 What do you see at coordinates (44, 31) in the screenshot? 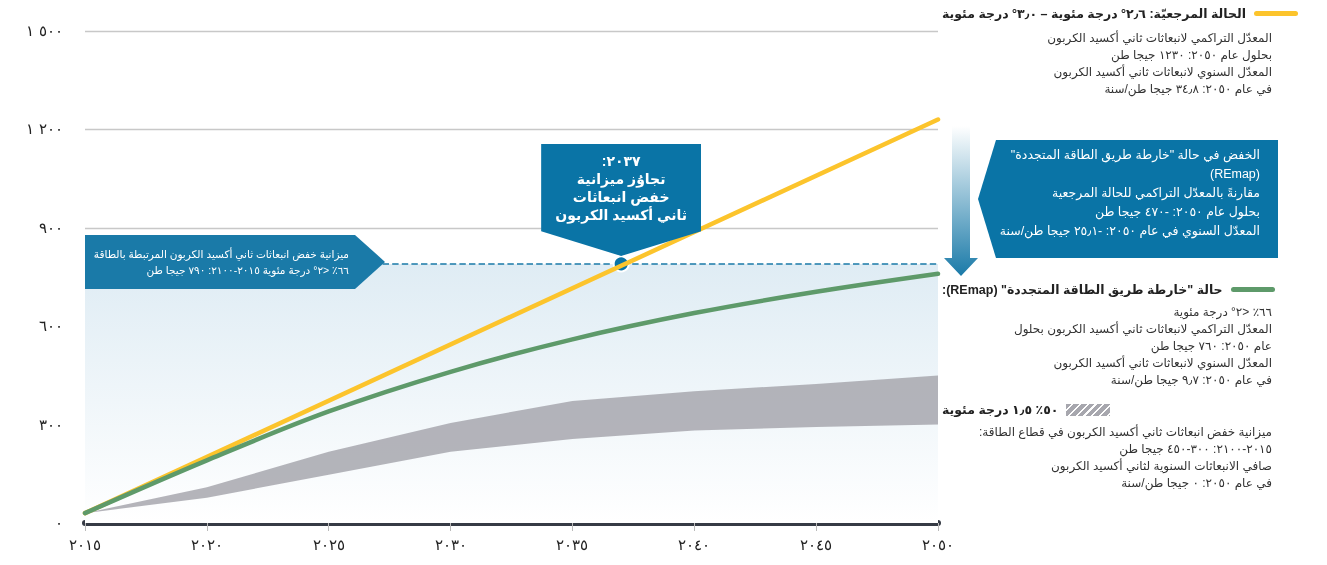
I see `y-tick-label: ١ ٥٠٠` at bounding box center [44, 31].